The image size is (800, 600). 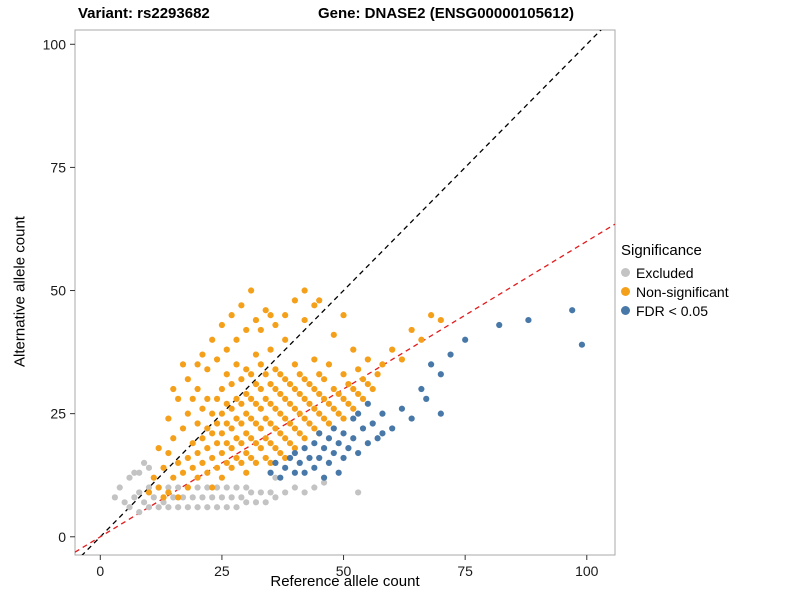 I want to click on legend-item-fdr: FDR < 0.05, so click(x=675, y=310).